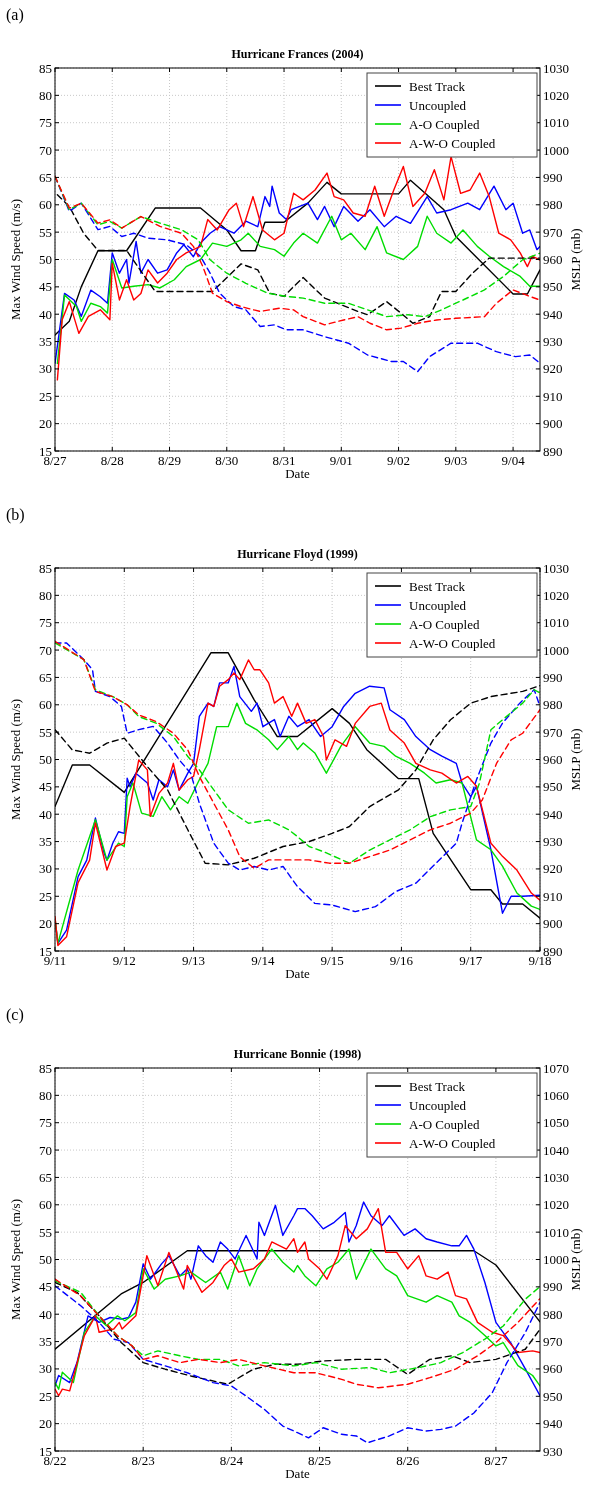 The image size is (595, 1488). What do you see at coordinates (15, 15) in the screenshot?
I see `text: (a)` at bounding box center [15, 15].